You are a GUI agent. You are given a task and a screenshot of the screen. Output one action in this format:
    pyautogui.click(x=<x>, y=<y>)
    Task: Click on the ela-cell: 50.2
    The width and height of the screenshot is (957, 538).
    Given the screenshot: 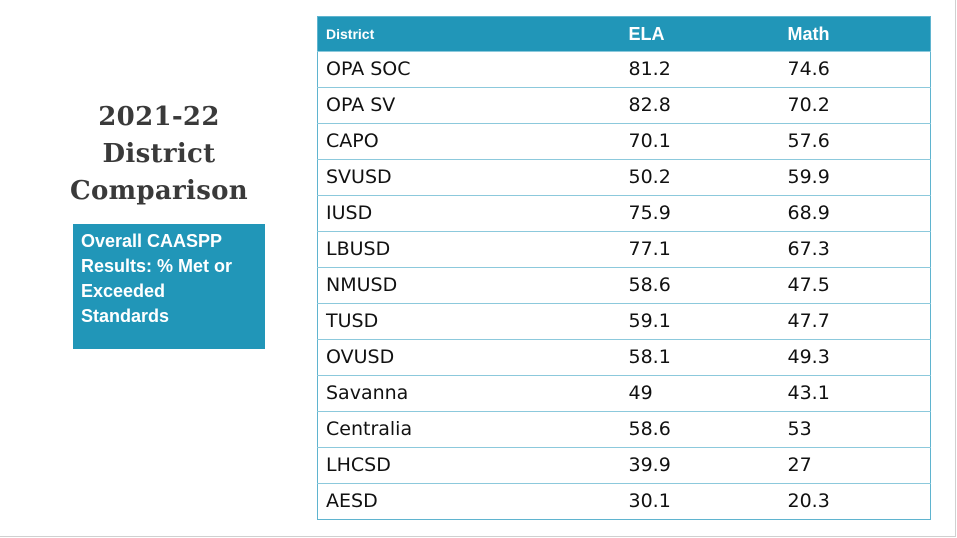 What is the action you would take?
    pyautogui.click(x=700, y=177)
    